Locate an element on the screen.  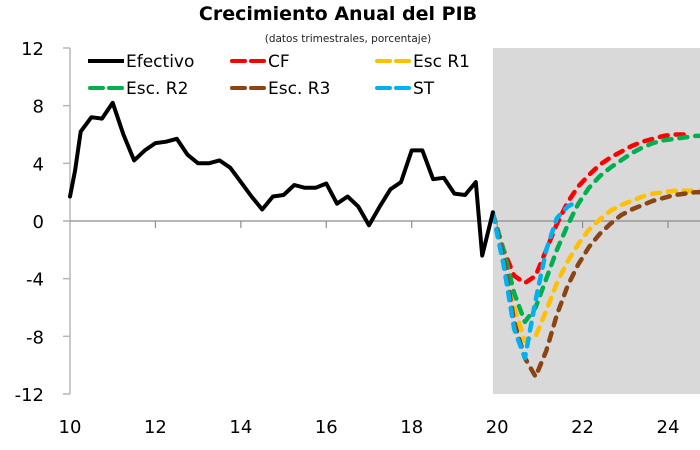
y-tick-label: 12 is located at coordinates (32, 49).